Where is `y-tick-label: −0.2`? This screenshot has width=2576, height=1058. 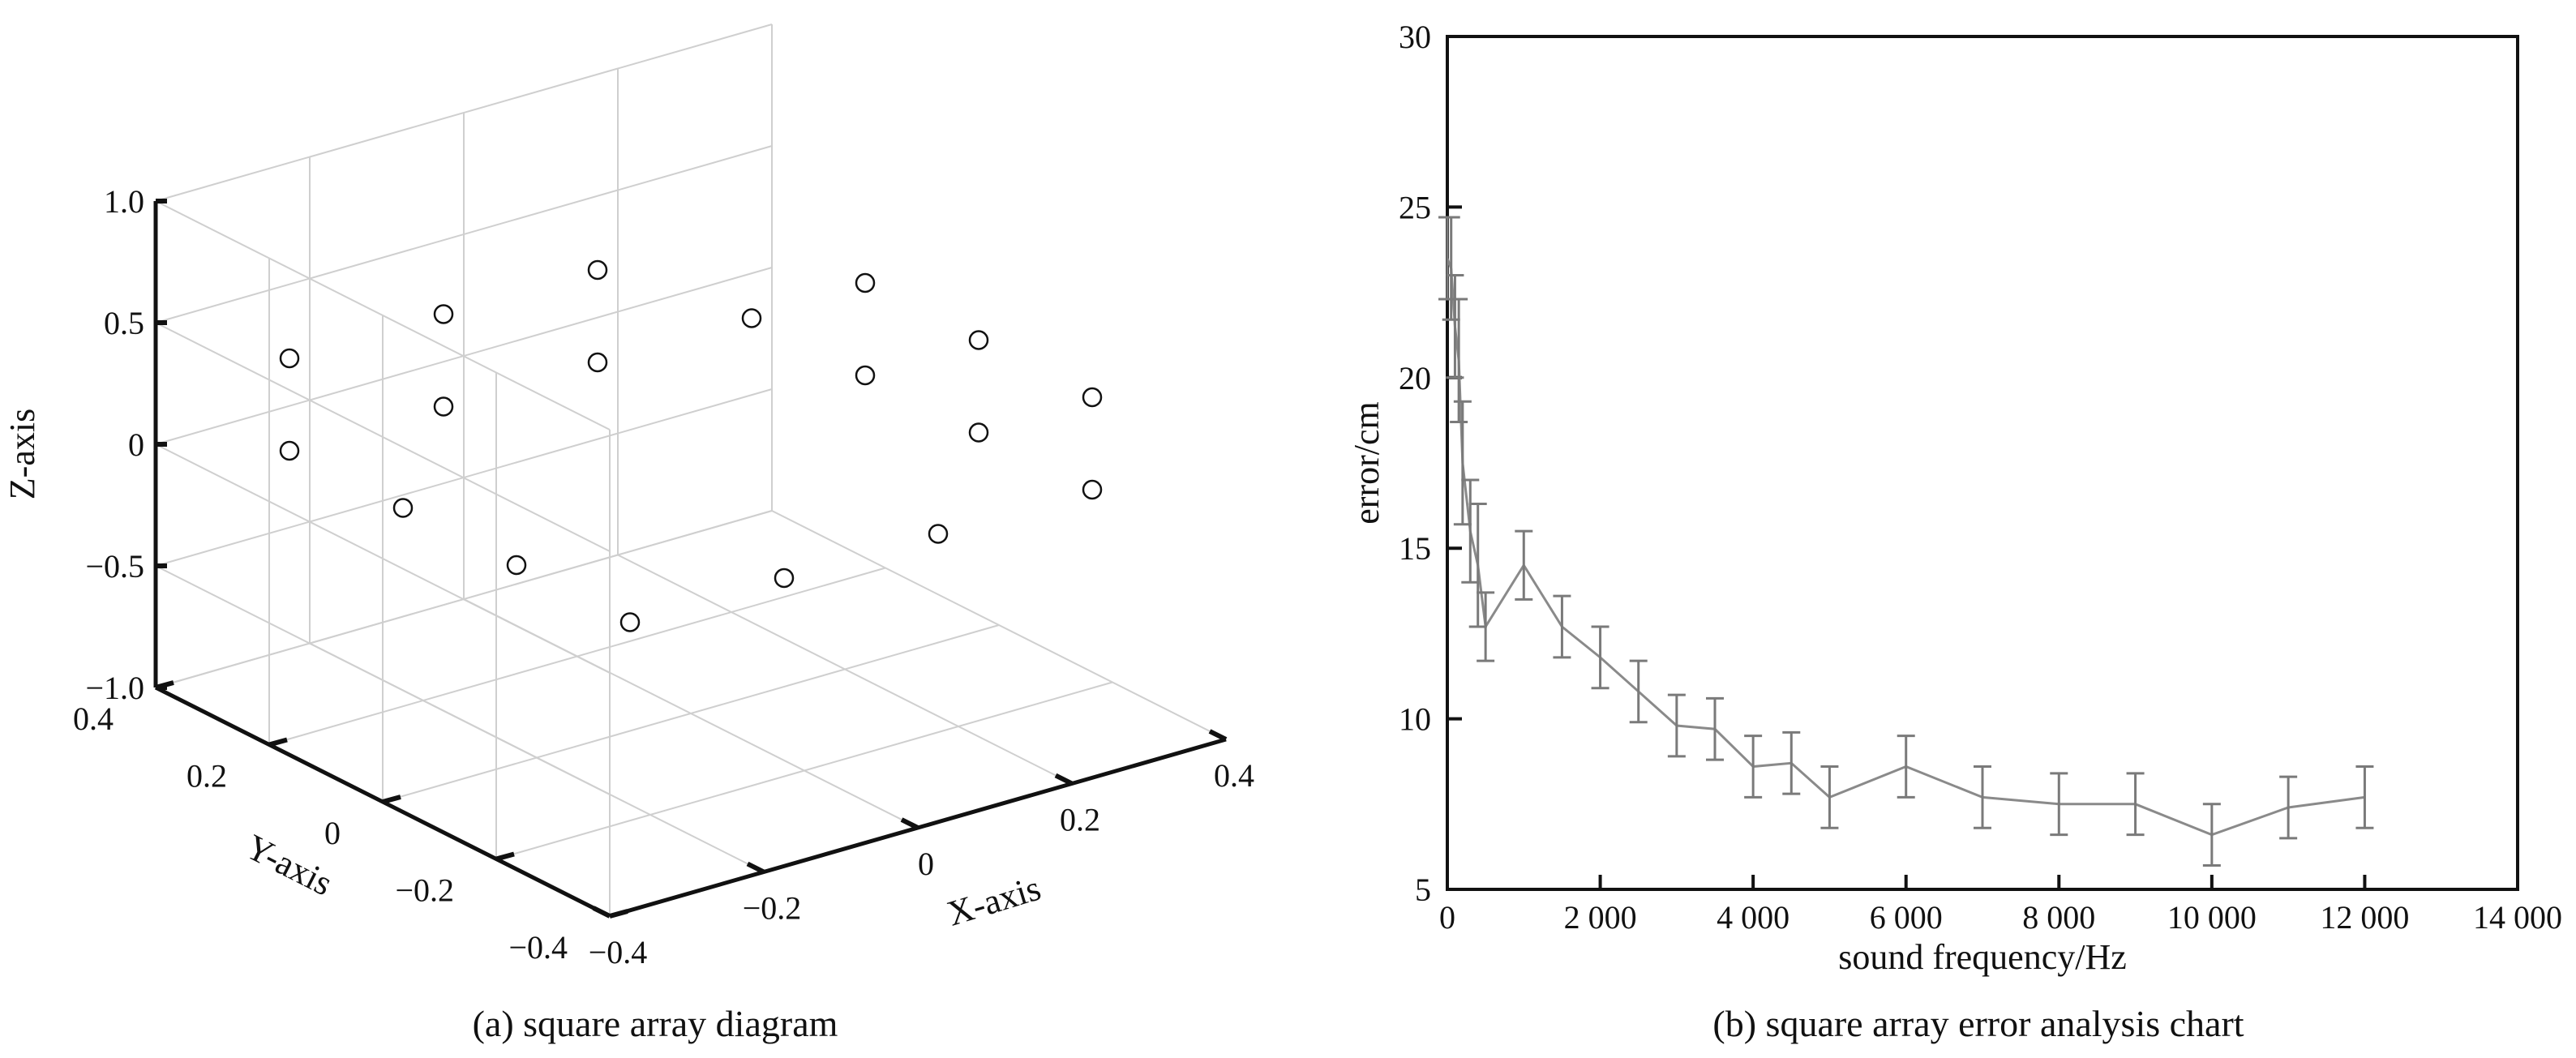
y-tick-label: −0.2 is located at coordinates (424, 890).